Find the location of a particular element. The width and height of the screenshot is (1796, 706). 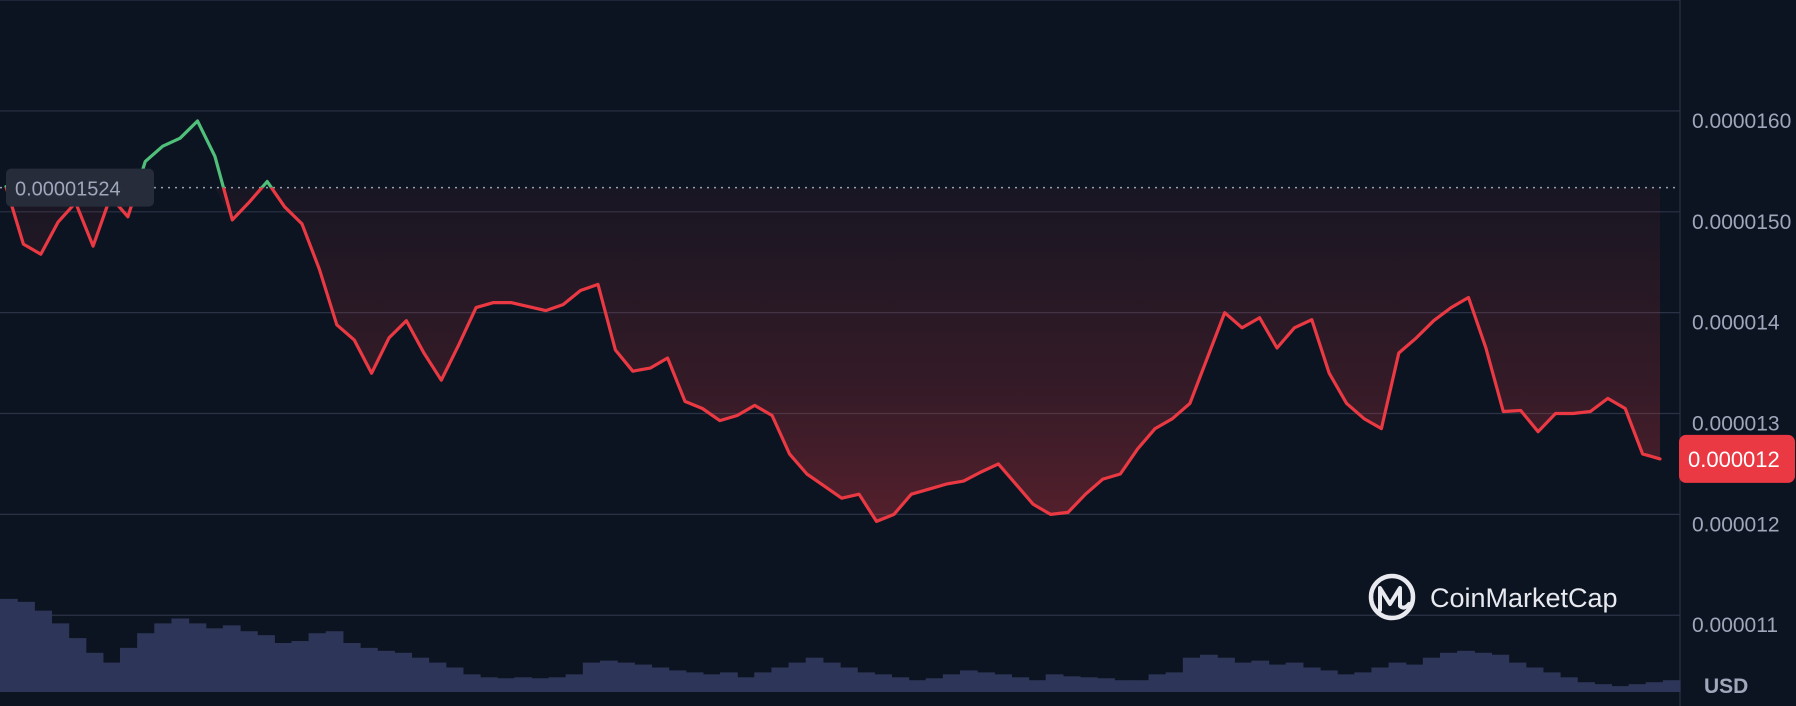

reference-price-text: 0.00001524 is located at coordinates (68, 190).